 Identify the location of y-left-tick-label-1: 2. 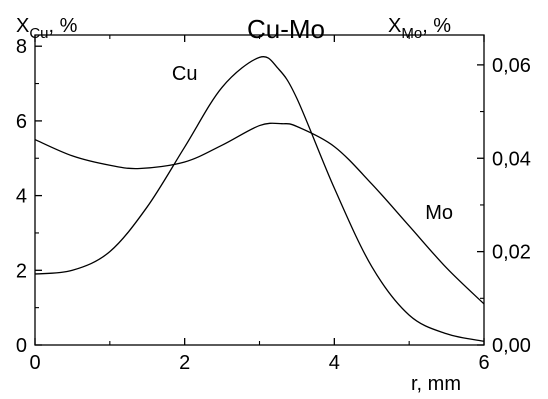
(21, 271).